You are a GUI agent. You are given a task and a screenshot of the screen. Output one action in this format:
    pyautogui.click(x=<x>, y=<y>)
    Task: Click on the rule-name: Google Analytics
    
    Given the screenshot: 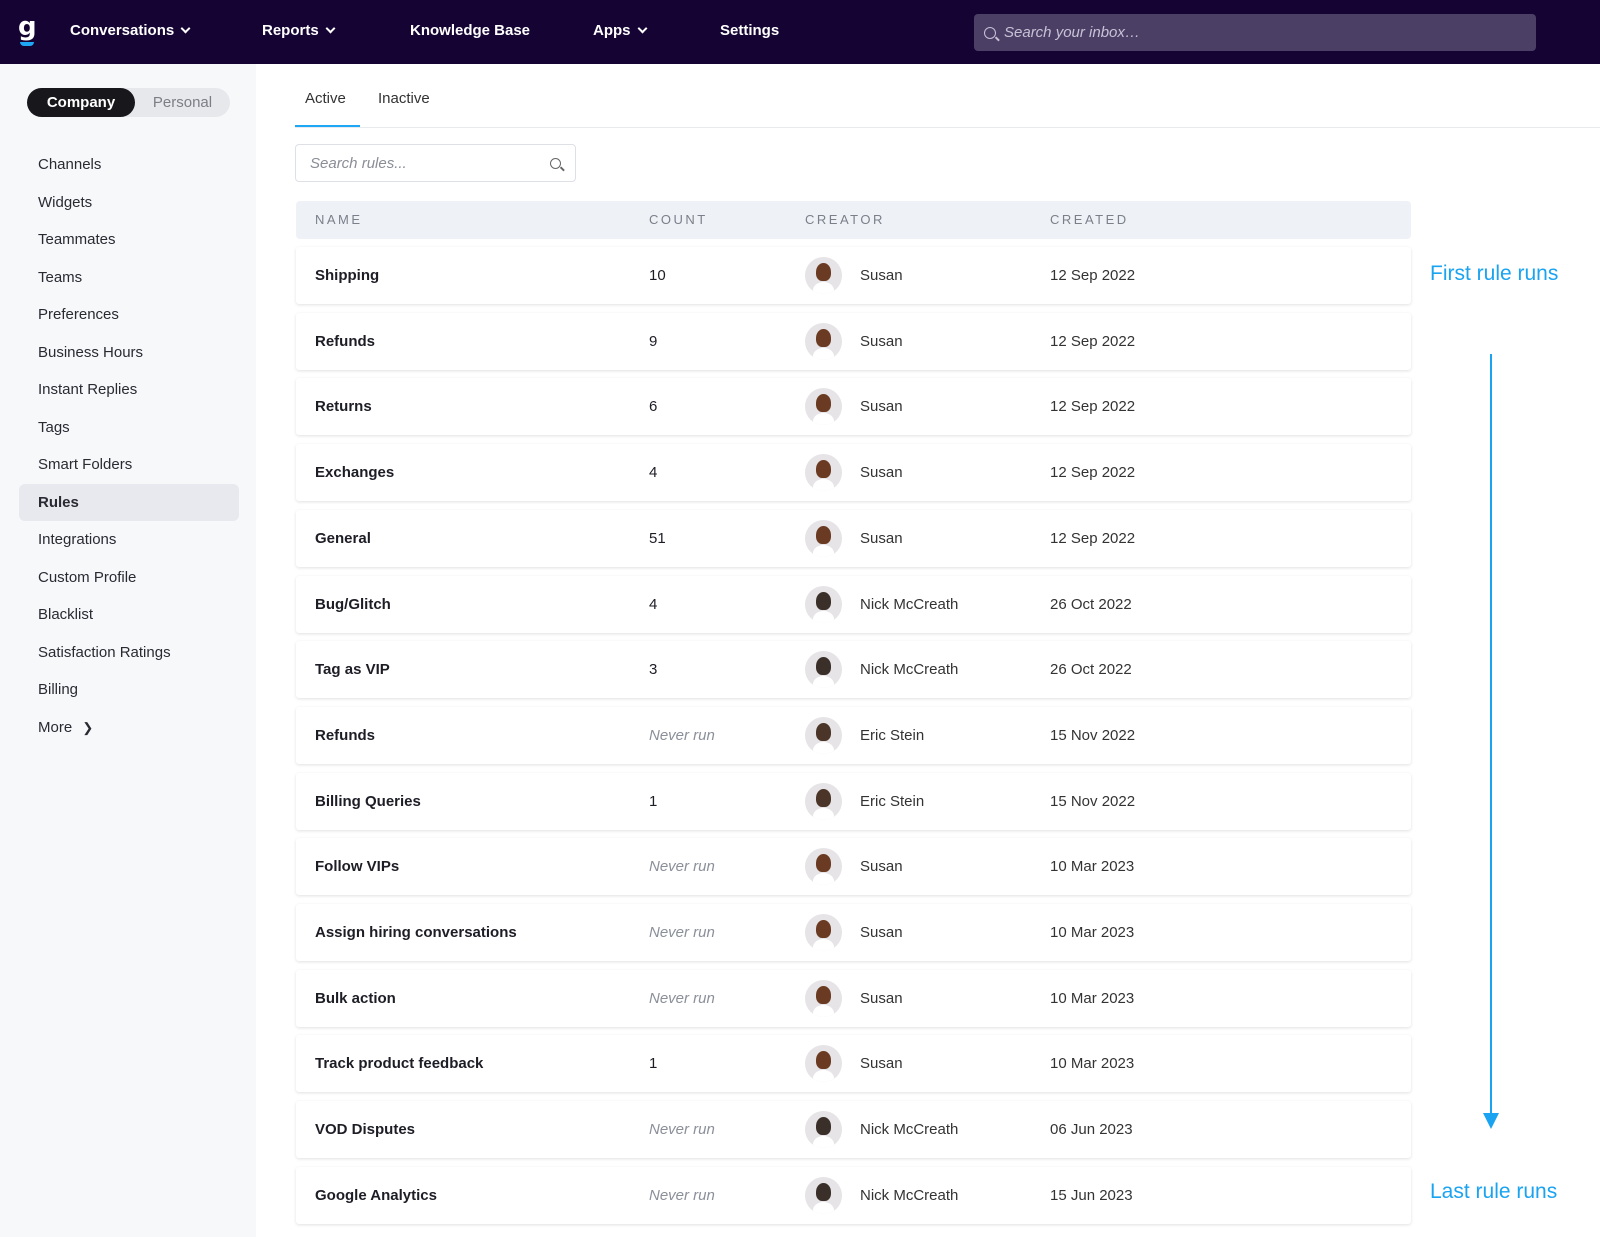 What is the action you would take?
    pyautogui.click(x=376, y=1195)
    